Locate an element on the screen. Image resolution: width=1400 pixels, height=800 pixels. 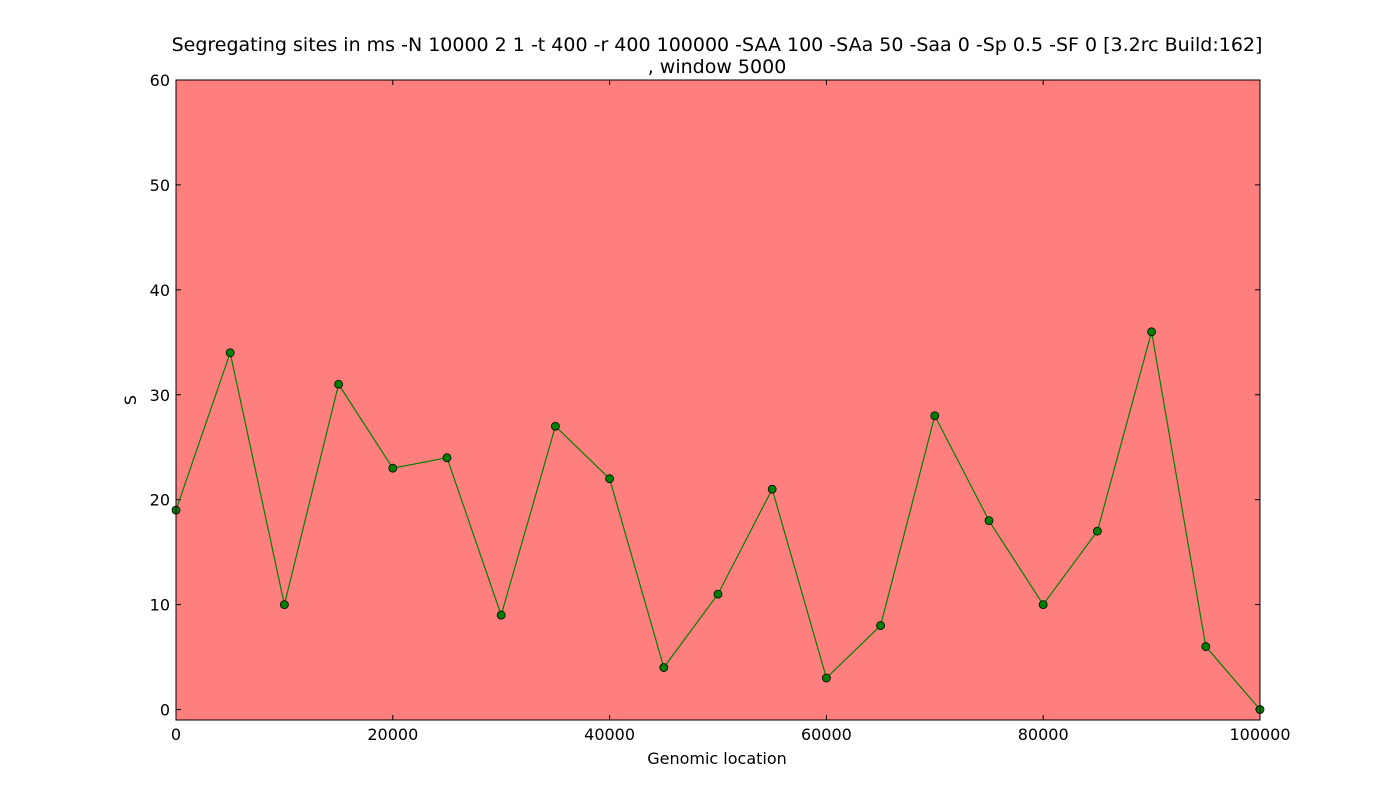
y-tick-label: 20 is located at coordinates (160, 500).